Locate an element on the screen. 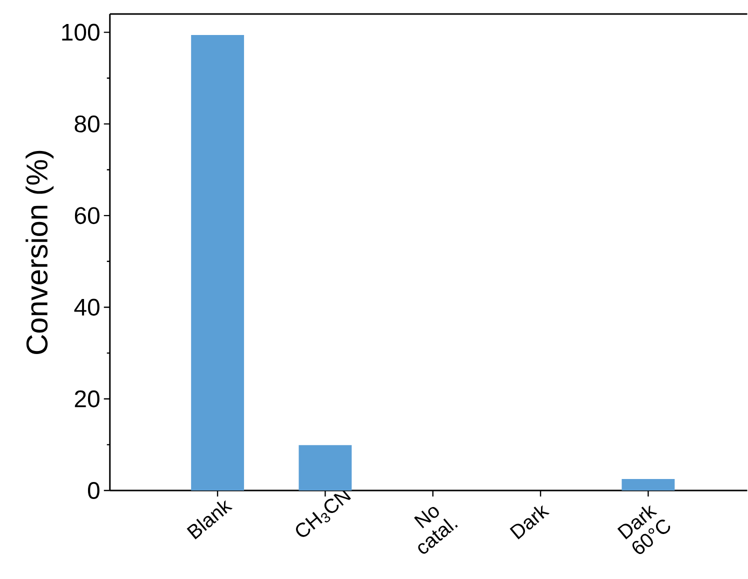 The width and height of the screenshot is (748, 579). y-tick-label: 60 is located at coordinates (87, 215).